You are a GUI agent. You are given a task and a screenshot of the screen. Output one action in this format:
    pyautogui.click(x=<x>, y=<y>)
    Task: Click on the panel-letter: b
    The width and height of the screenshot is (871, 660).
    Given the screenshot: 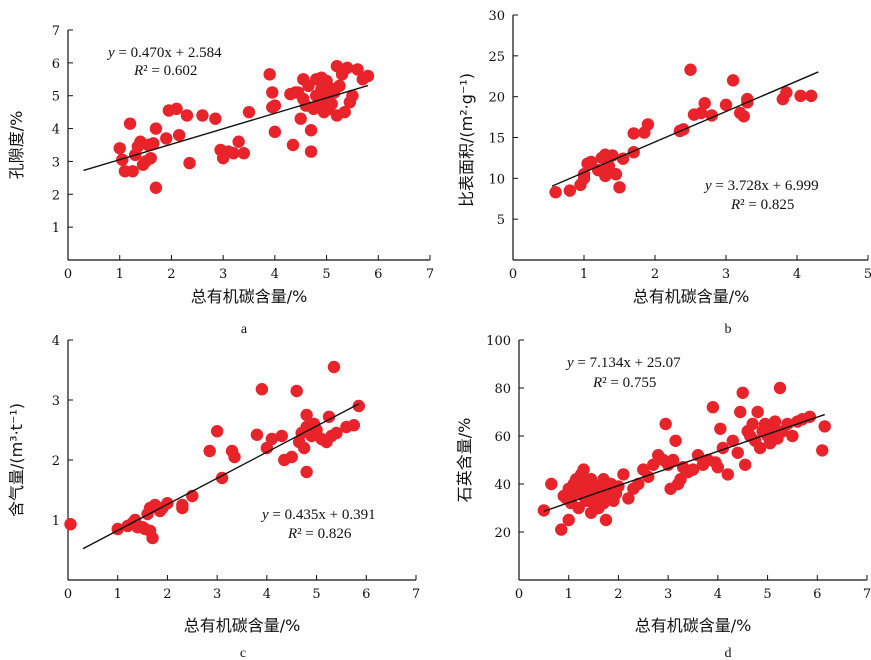 What is the action you would take?
    pyautogui.click(x=728, y=329)
    